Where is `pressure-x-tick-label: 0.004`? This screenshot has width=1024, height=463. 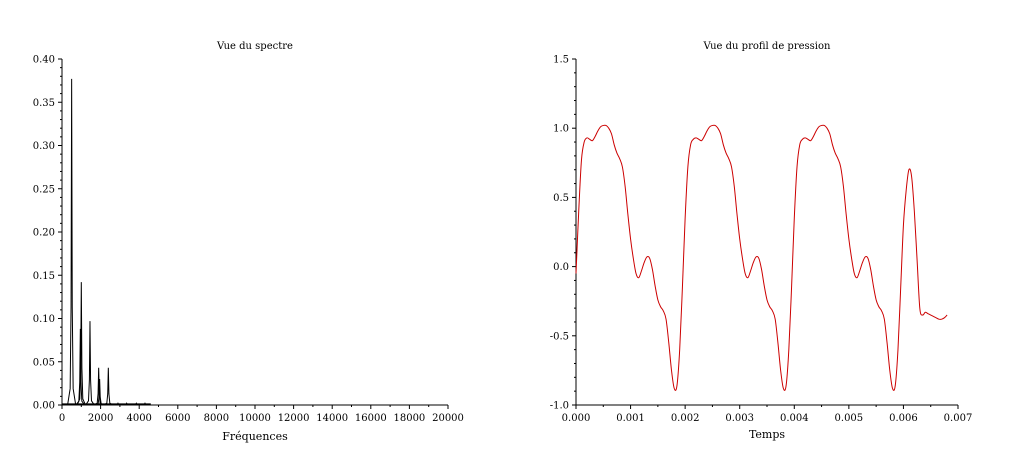 pressure-x-tick-label: 0.004 is located at coordinates (794, 418).